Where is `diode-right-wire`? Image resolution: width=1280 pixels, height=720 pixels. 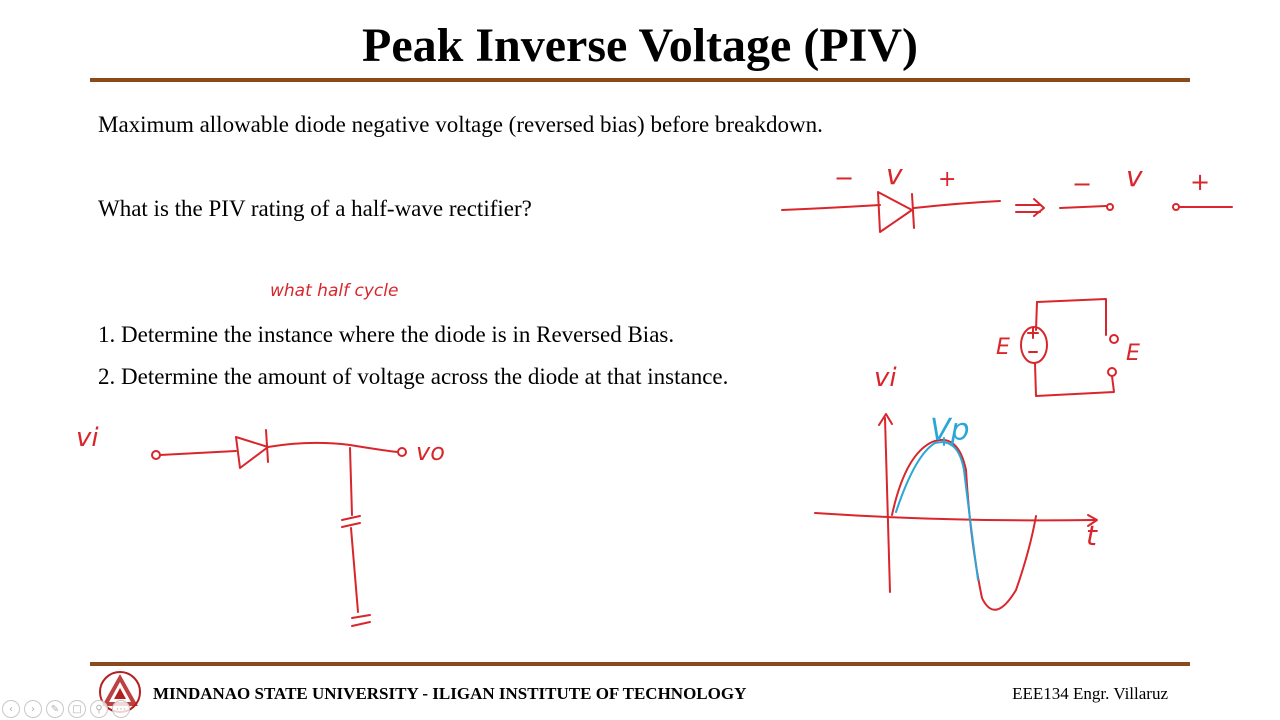 diode-right-wire is located at coordinates (957, 204).